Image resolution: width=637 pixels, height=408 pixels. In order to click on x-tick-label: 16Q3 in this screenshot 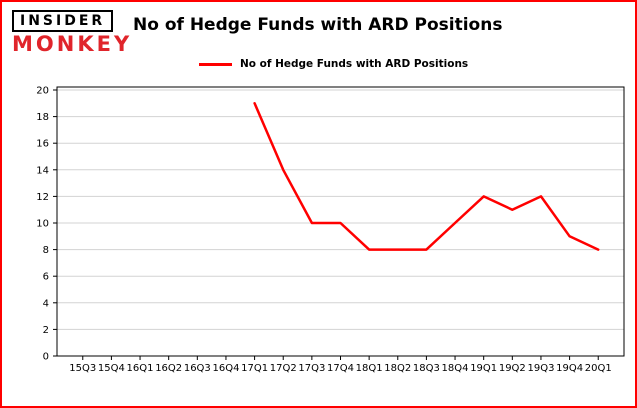, I will do `click(197, 368)`.